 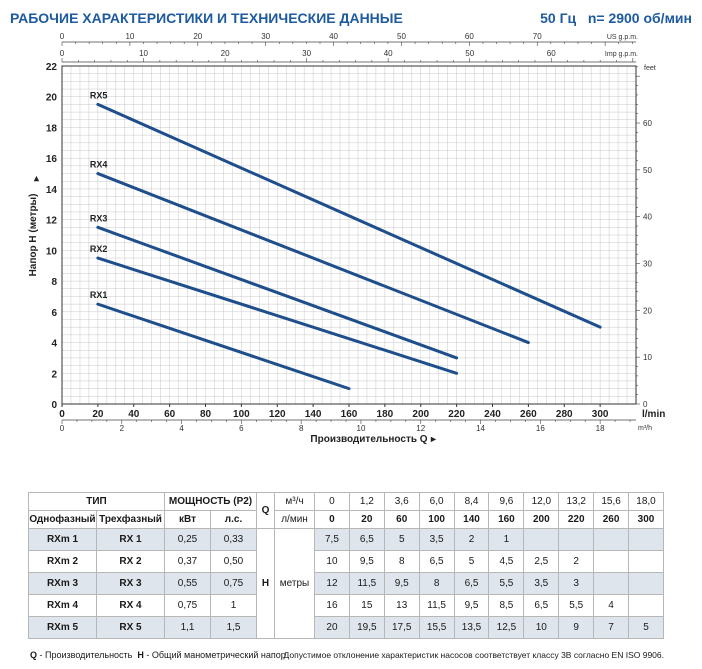 I want to click on q-l-cell: 0, so click(x=332, y=519).